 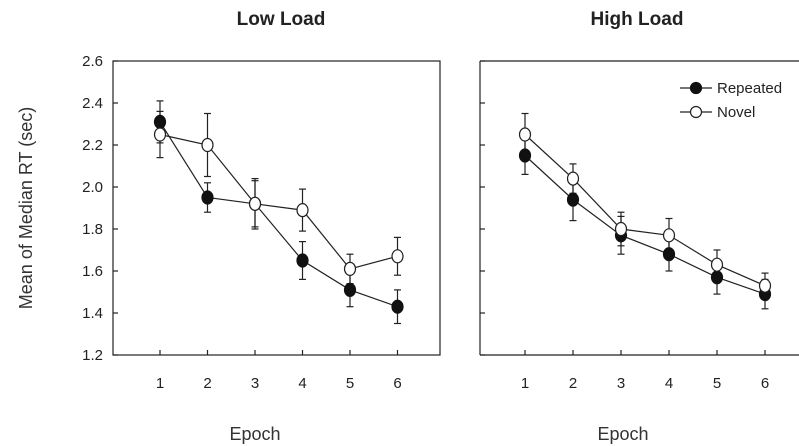 I want to click on y-tick-label: 2.4, so click(x=92, y=103).